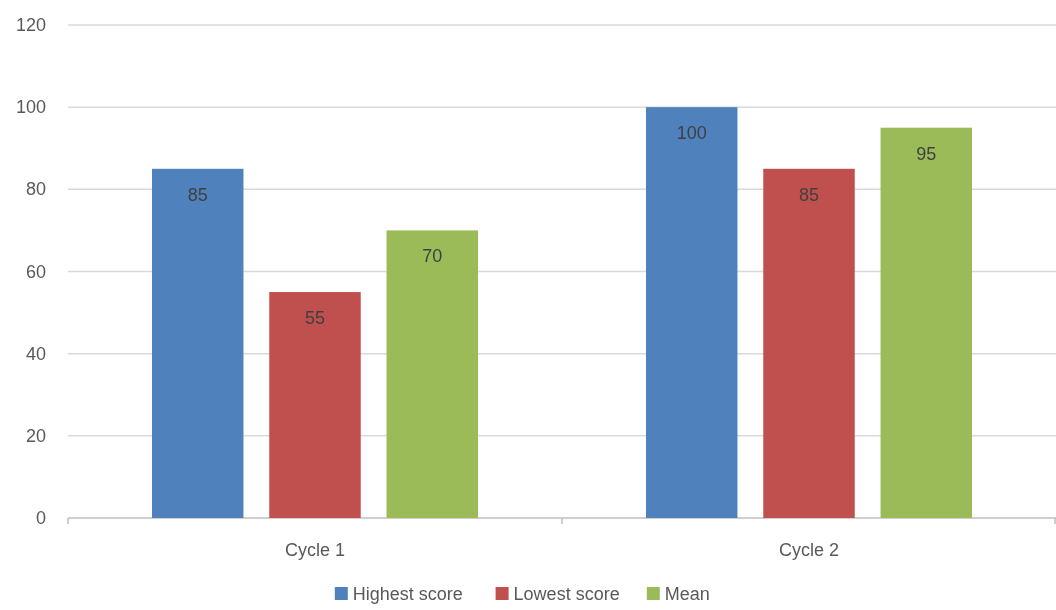 The image size is (1056, 610). I want to click on legend-label: Mean, so click(687, 594).